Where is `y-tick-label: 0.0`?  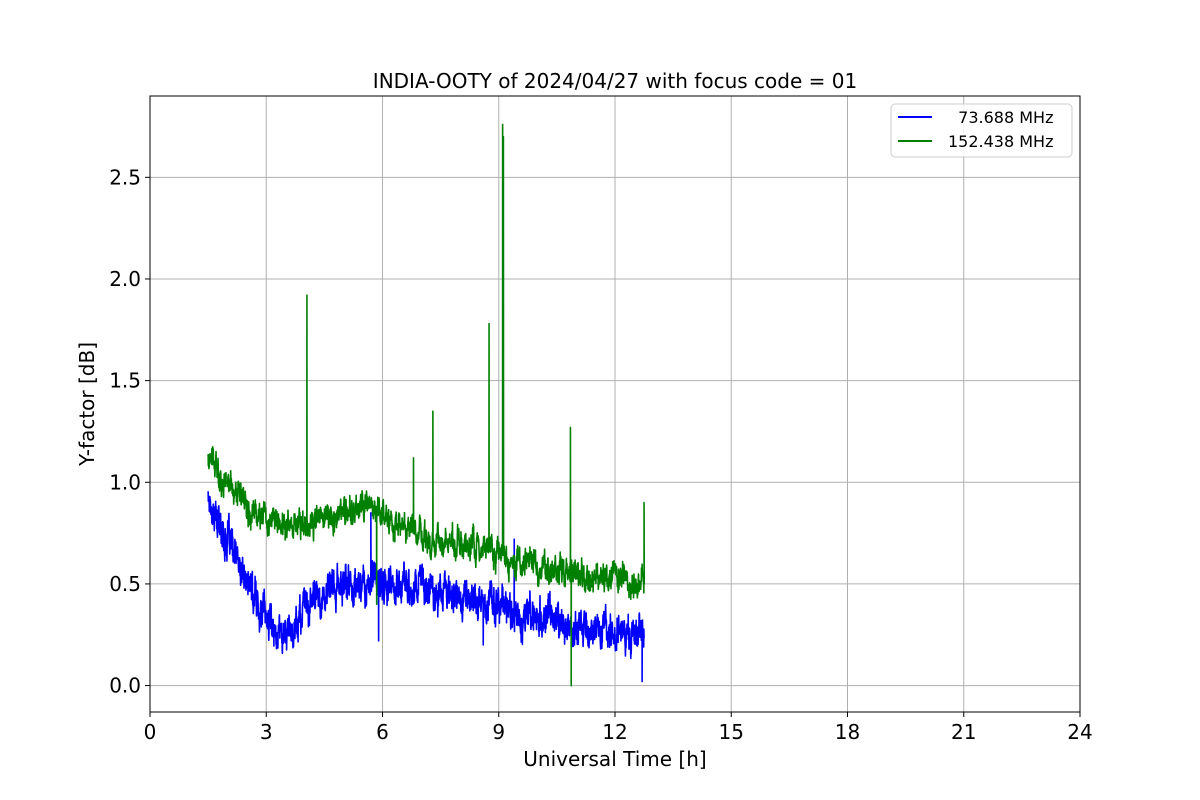 y-tick-label: 0.0 is located at coordinates (125, 686).